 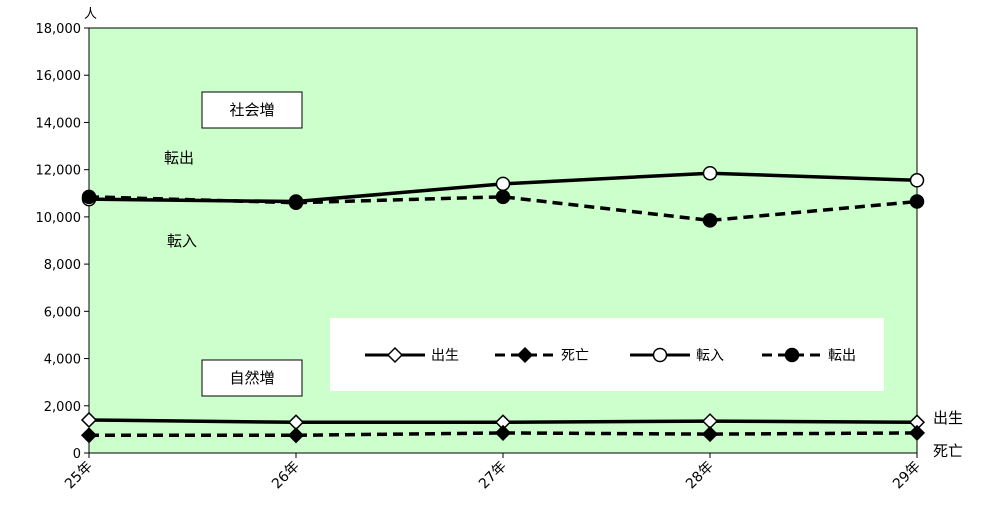 I want to click on tenshutsu-annotation: 転出, so click(x=179, y=158).